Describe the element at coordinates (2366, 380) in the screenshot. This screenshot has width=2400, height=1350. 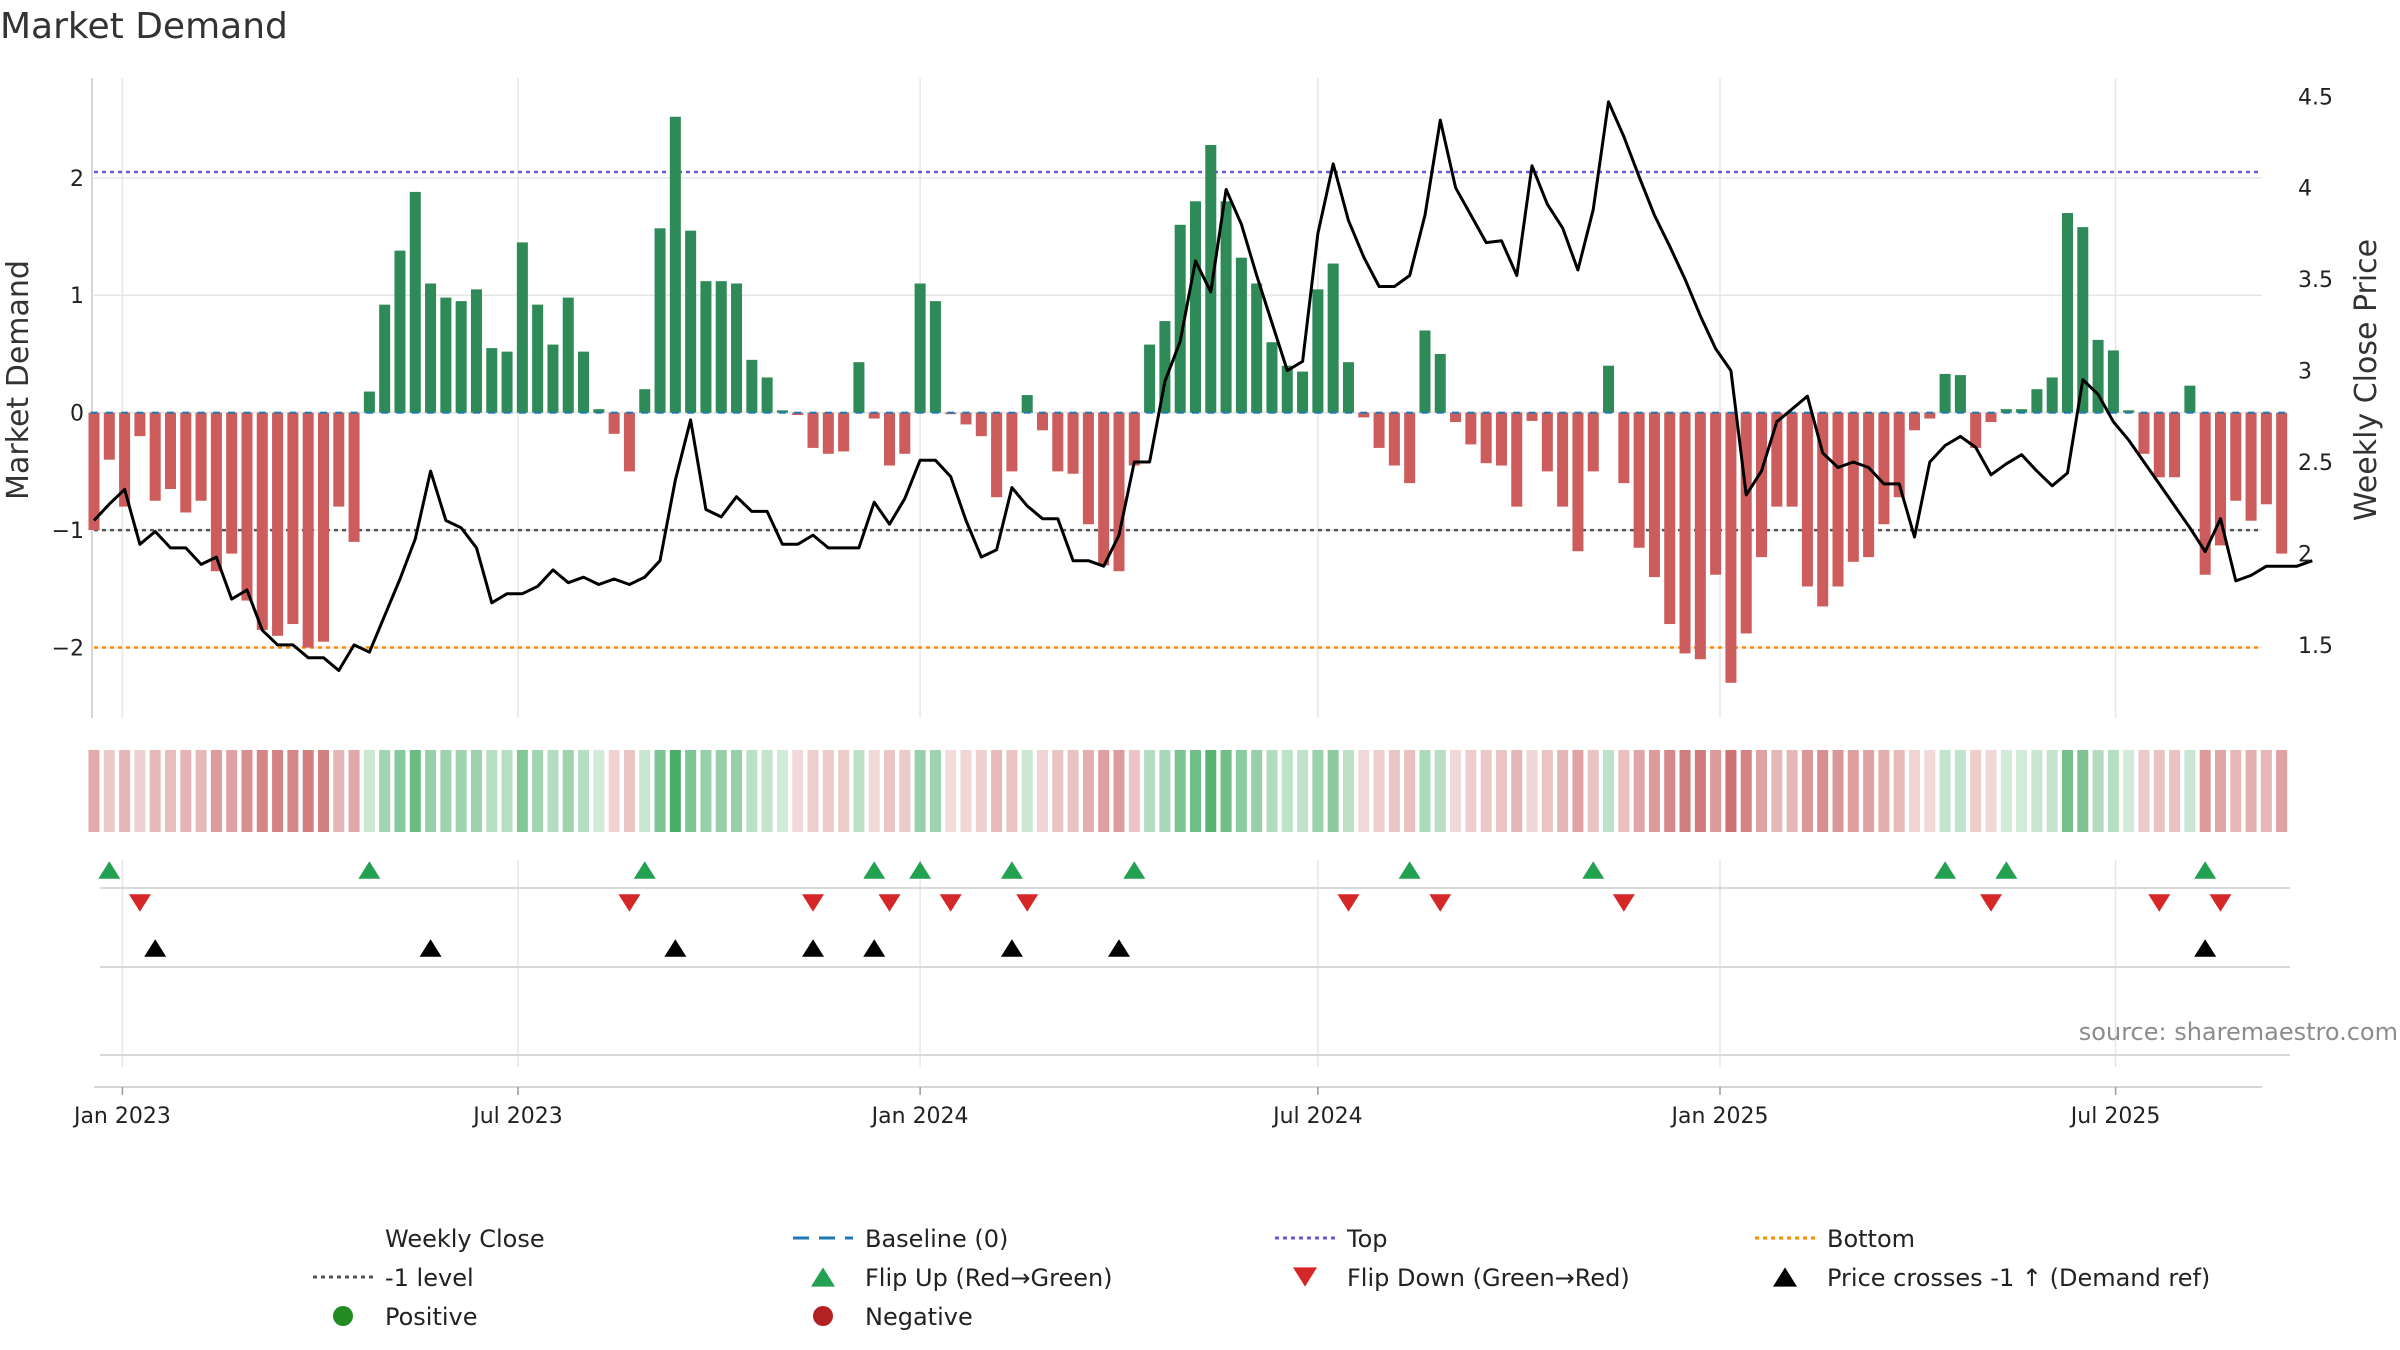
I see `y2-axis-title: Weekly Close Price` at that location.